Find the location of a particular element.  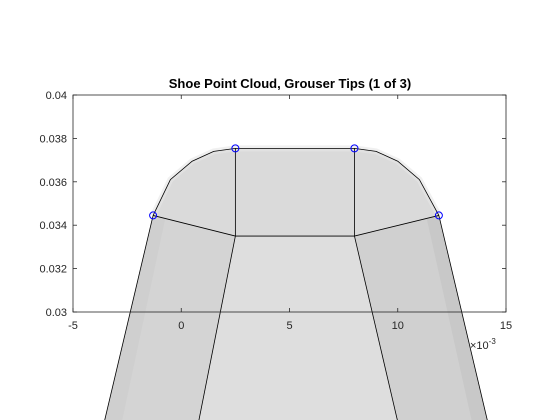

x-tick-label: 5 is located at coordinates (289, 326).